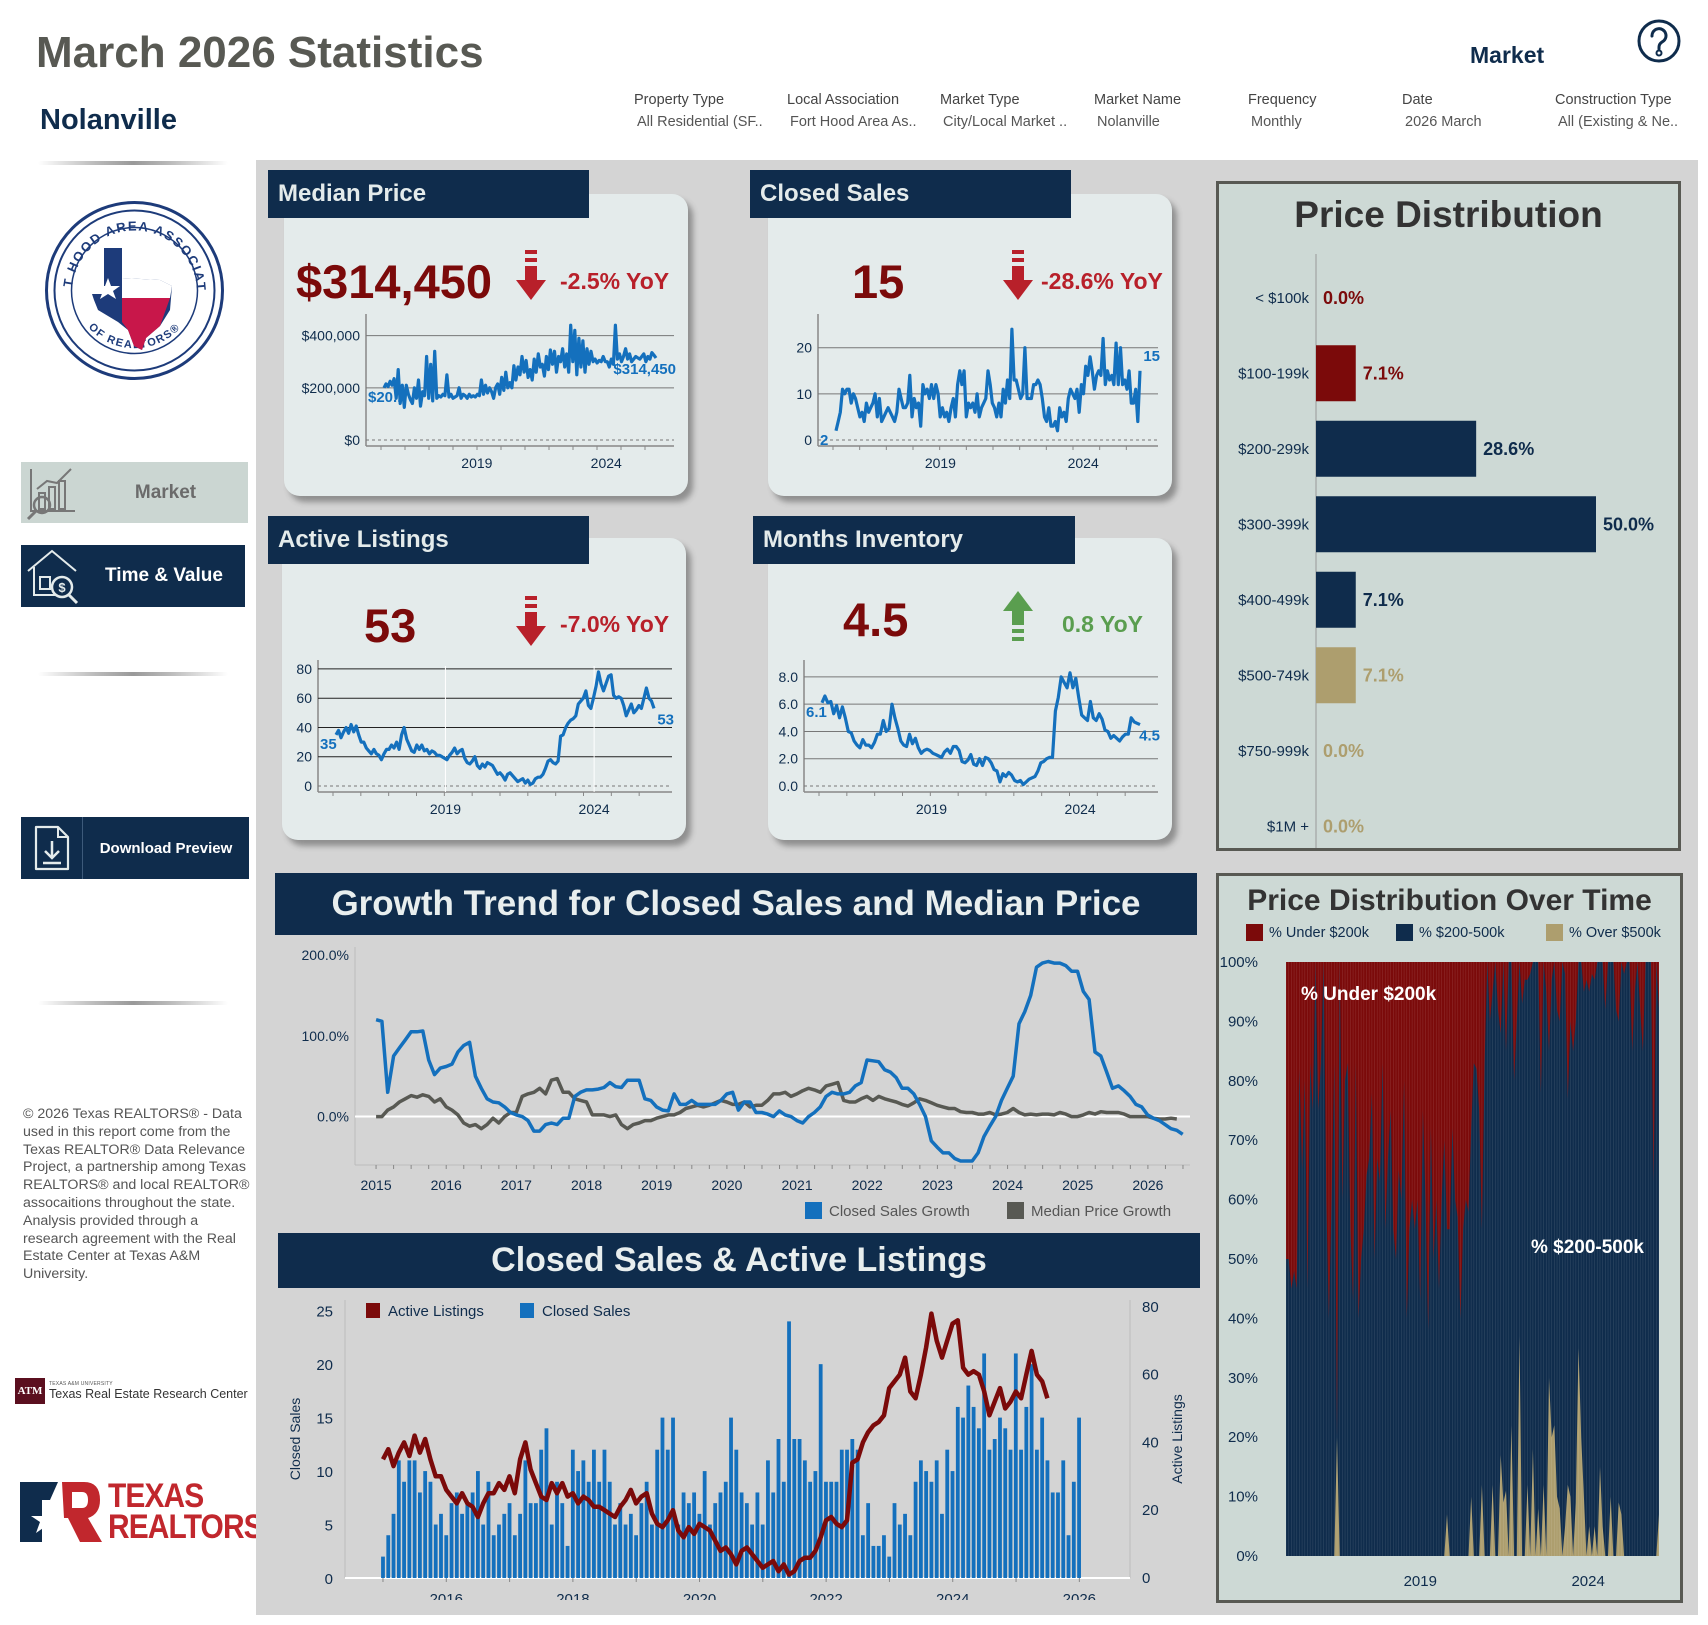  What do you see at coordinates (1243, 1437) in the screenshot?
I see `y-tick-label: 20%` at bounding box center [1243, 1437].